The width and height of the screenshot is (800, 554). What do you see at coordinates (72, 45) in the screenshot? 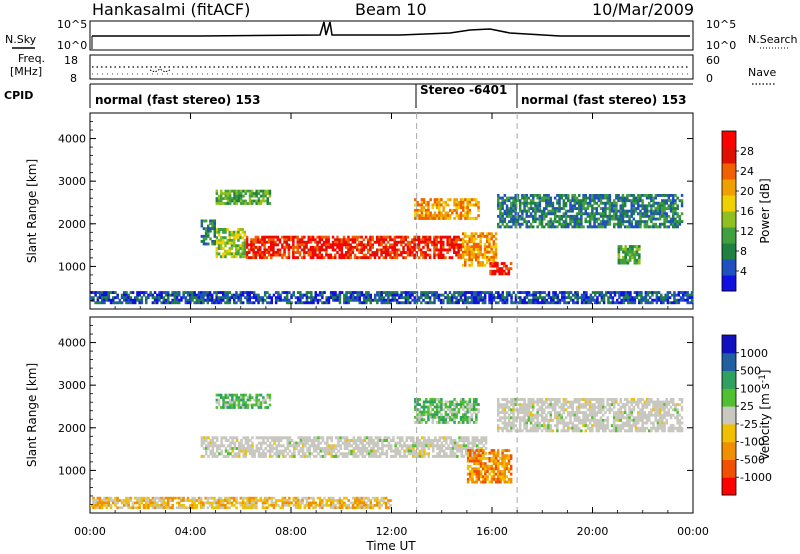
I see `noise-left-tick-bottom: 10^0` at bounding box center [72, 45].